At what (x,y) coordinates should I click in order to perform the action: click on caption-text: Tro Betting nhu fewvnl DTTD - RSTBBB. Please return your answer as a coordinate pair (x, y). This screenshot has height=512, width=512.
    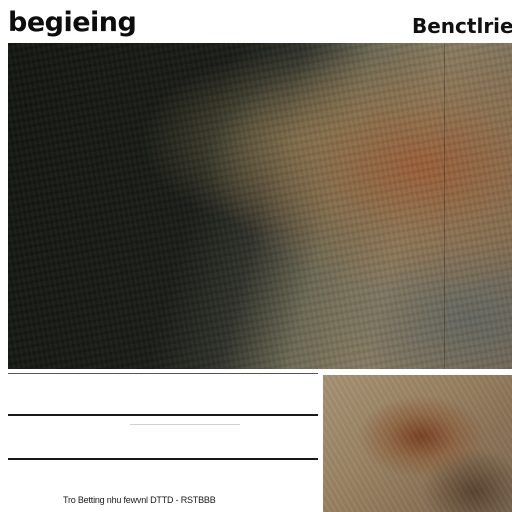
    Looking at the image, I should click on (139, 500).